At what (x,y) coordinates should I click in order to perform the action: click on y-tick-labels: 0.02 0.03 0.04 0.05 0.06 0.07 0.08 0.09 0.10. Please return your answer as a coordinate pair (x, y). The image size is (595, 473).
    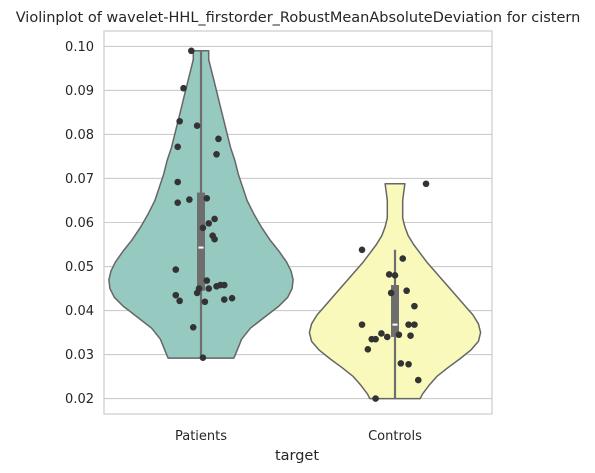
    Looking at the image, I should click on (79, 223).